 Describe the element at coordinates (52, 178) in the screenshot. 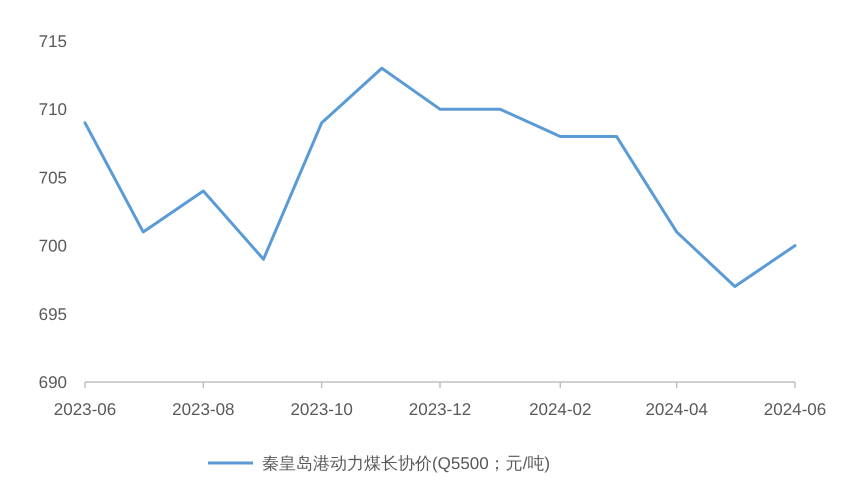

I see `y-tick-label: 705` at that location.